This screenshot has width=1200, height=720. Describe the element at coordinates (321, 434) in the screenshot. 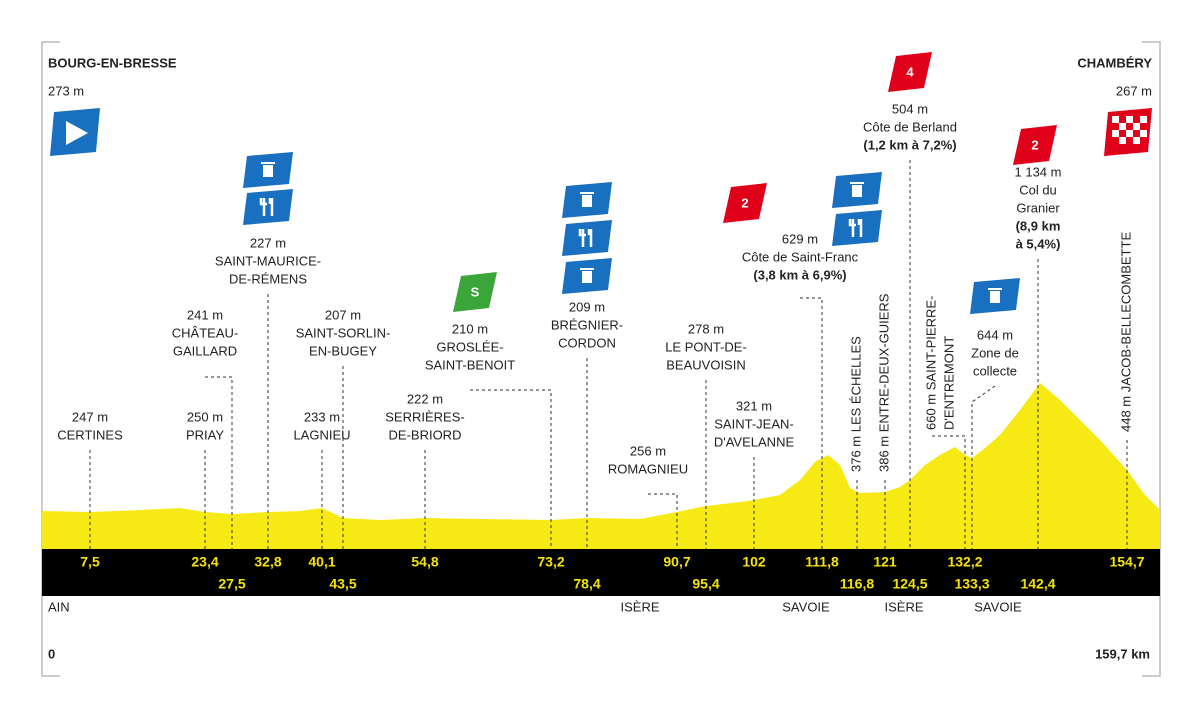

I see `waypoint-label: LAGNIEU` at that location.